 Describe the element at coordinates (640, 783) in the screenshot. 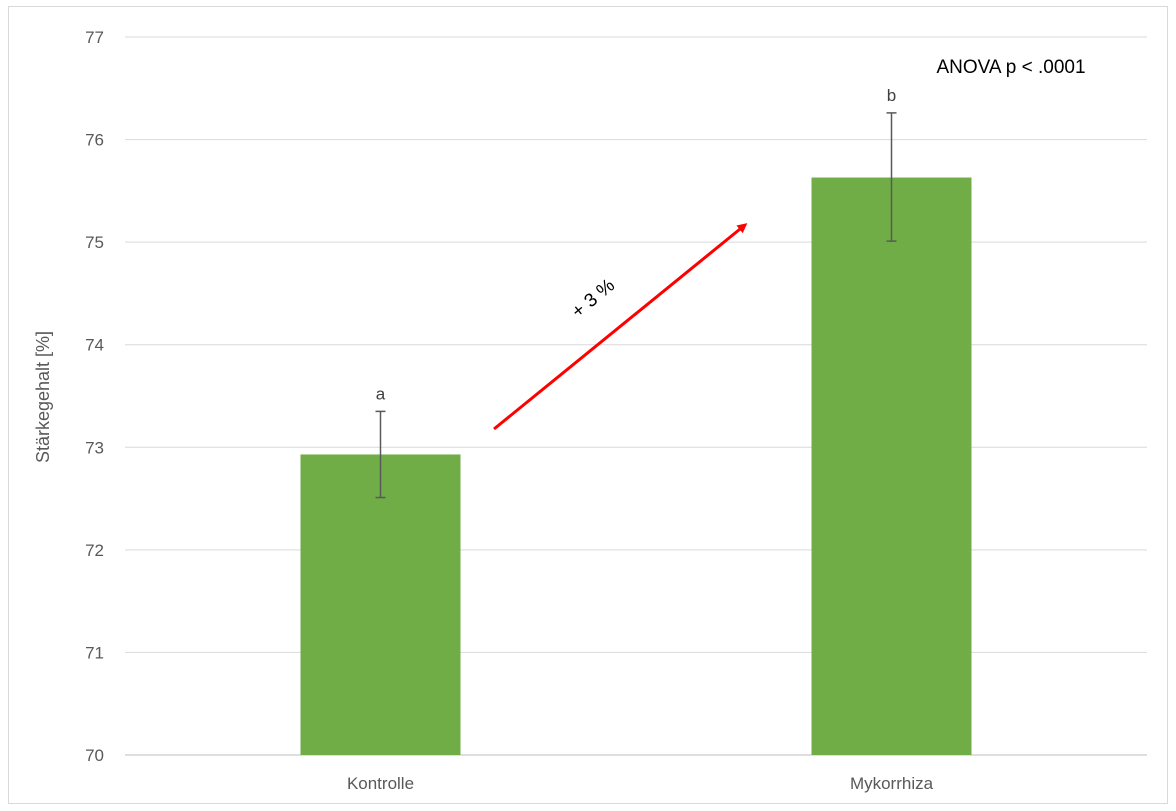

I see `x-axis-ticks: Kontrolle Mykorrhiza` at that location.